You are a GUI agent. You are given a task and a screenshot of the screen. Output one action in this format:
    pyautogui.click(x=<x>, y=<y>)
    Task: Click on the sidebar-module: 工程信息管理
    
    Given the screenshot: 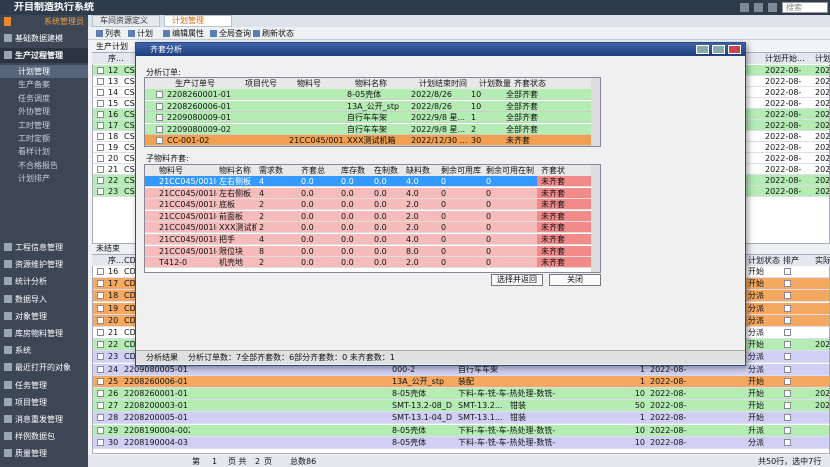 What is the action you would take?
    pyautogui.click(x=39, y=247)
    